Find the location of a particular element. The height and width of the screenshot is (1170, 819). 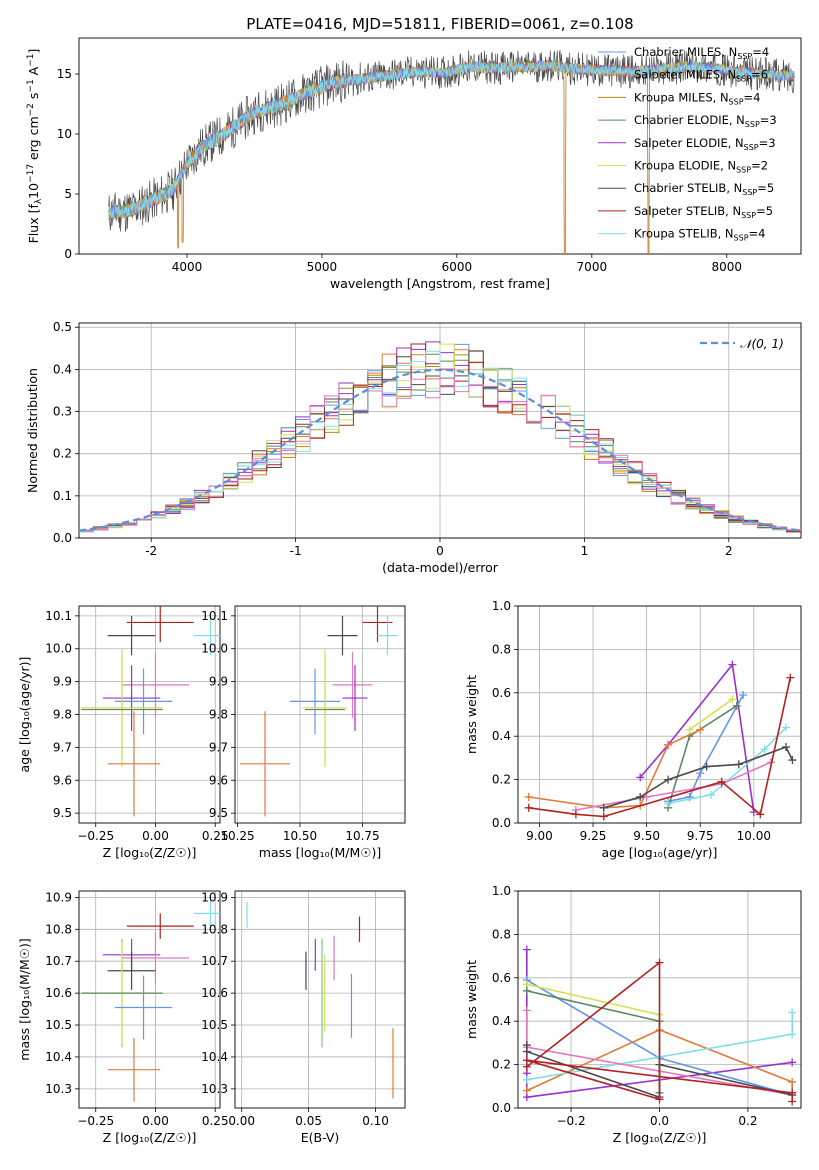

age-vs-mass-ytick-label: 9.7 is located at coordinates (218, 747).